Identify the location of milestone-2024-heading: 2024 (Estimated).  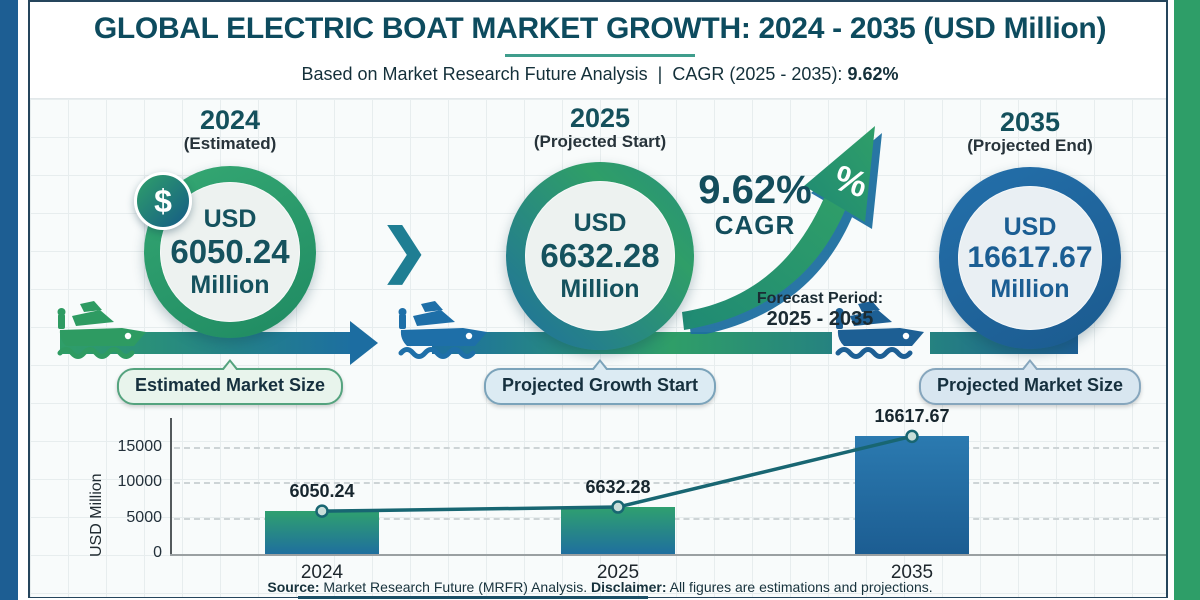
(230, 130).